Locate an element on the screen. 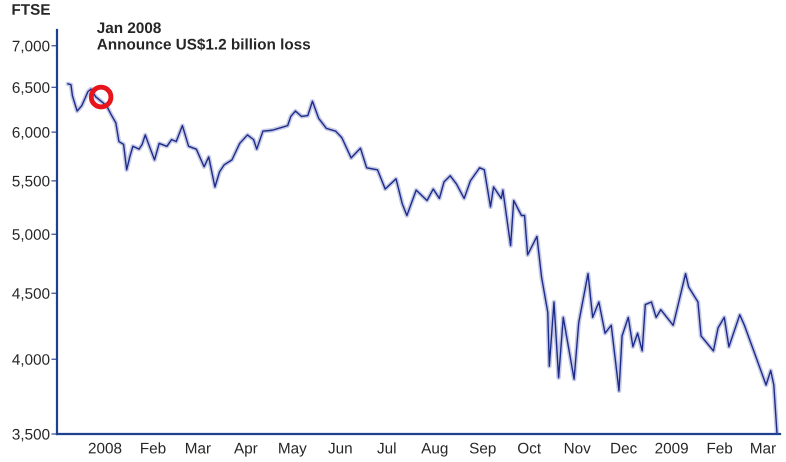  x-tick-label: Apr is located at coordinates (246, 449).